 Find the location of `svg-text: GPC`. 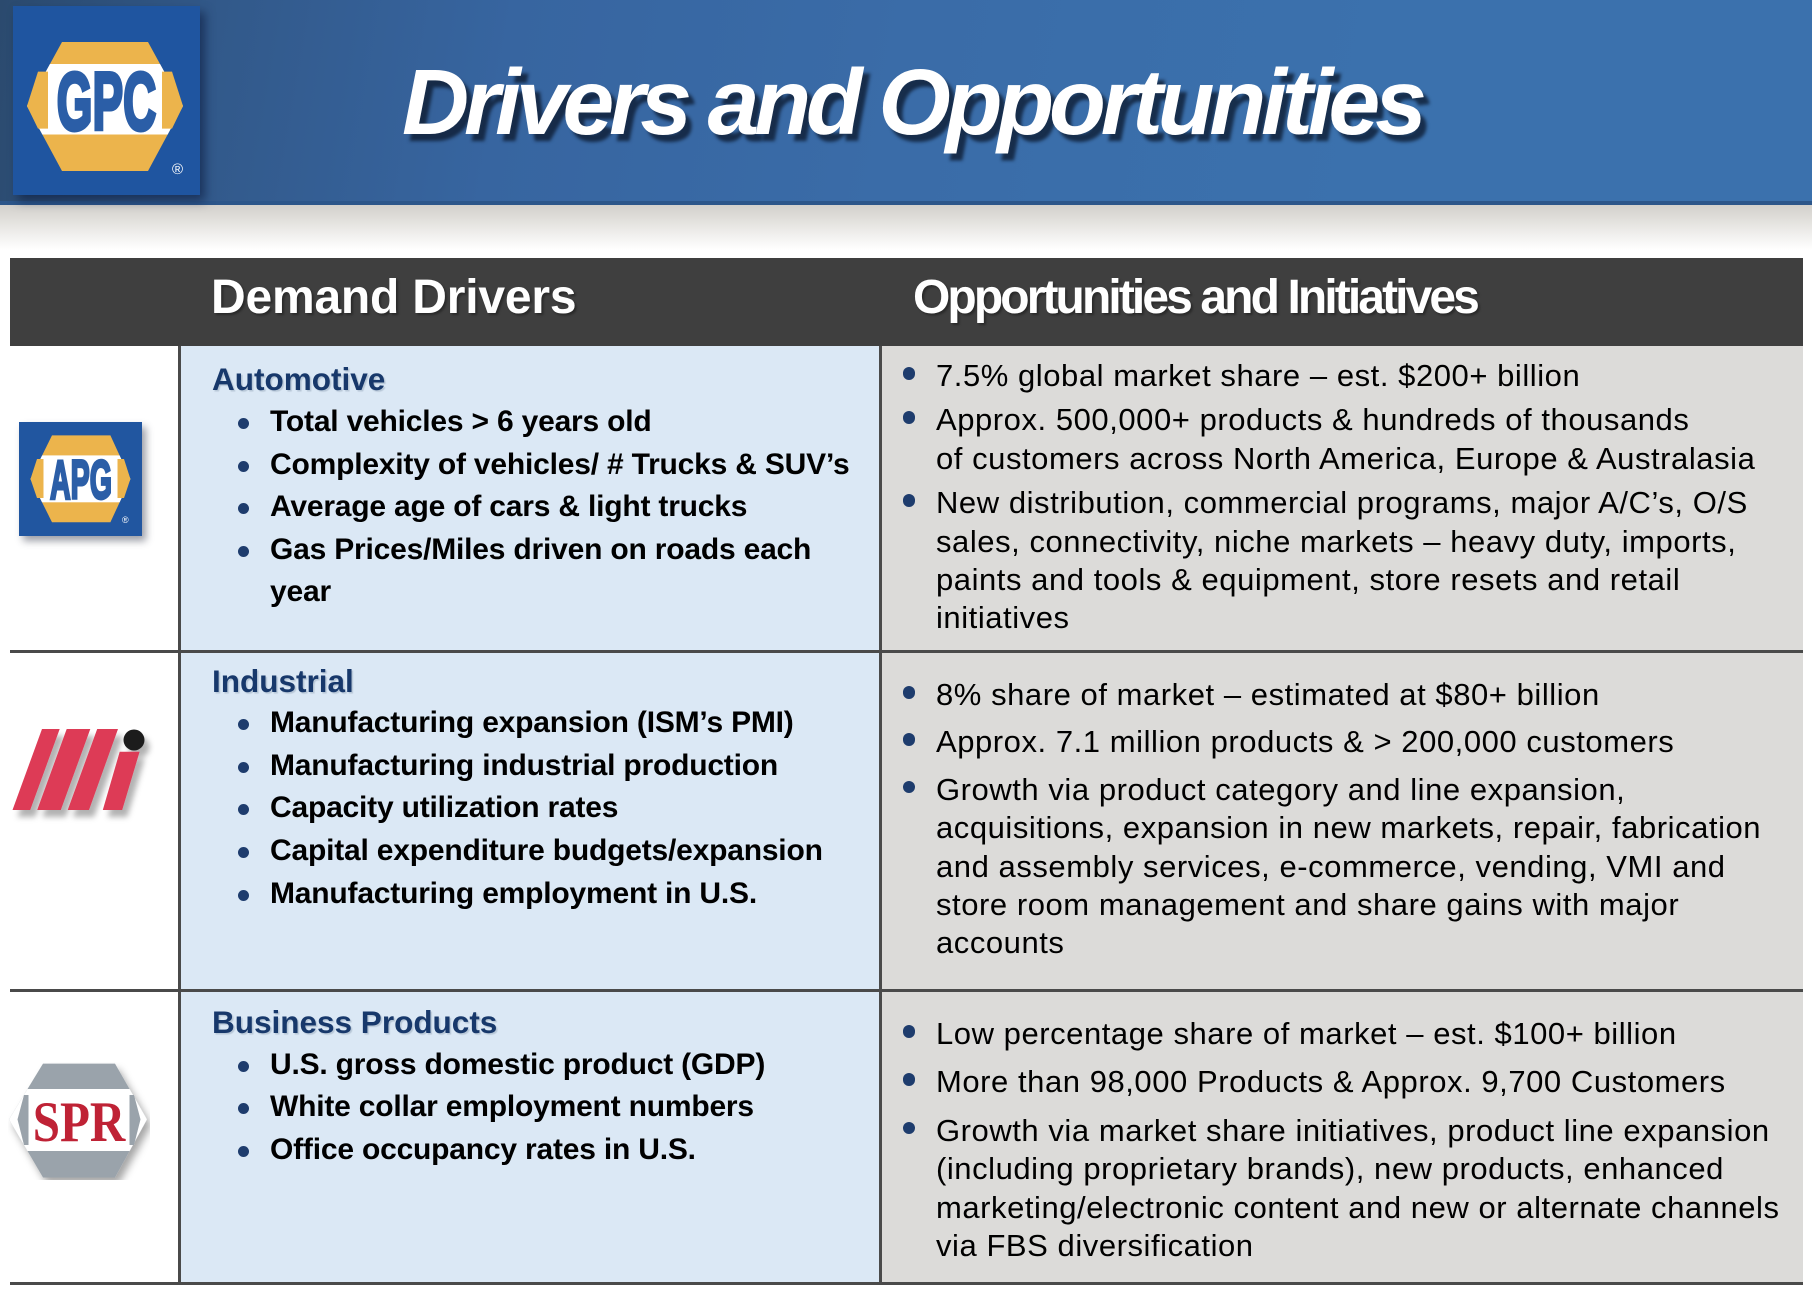

svg-text: GPC is located at coordinates (106, 102).